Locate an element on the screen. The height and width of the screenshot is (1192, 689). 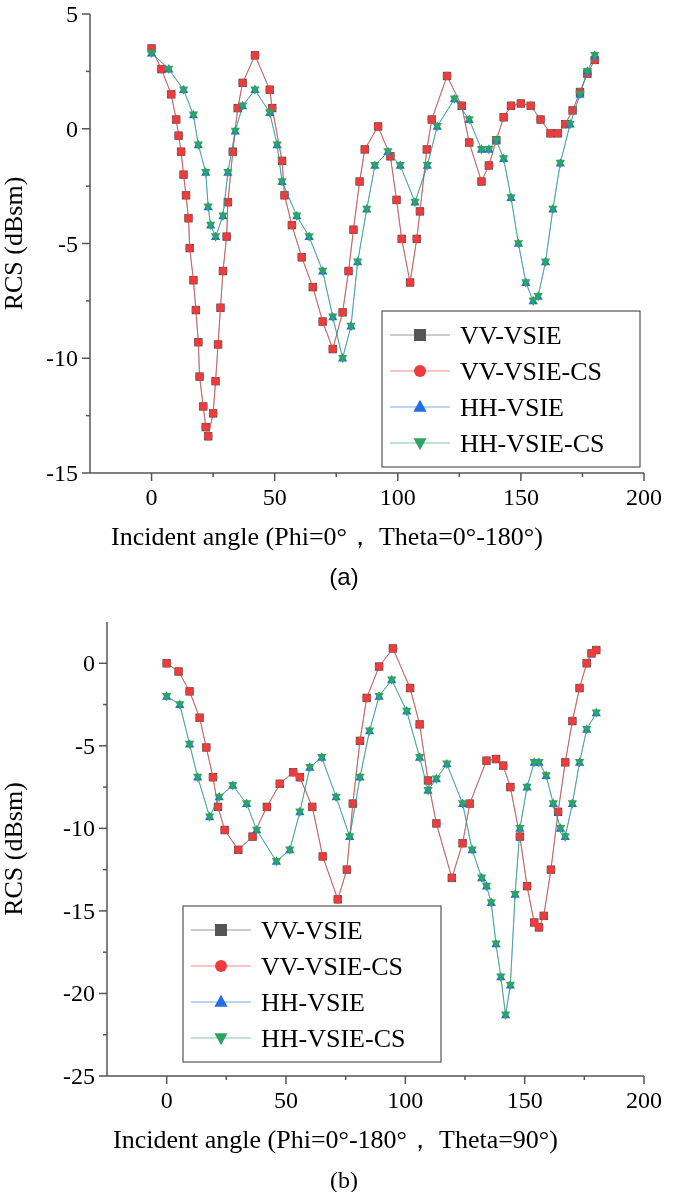
x-axis-title: Incident angle (Phi=0°-180°， Theta=90°) is located at coordinates (335, 1139).